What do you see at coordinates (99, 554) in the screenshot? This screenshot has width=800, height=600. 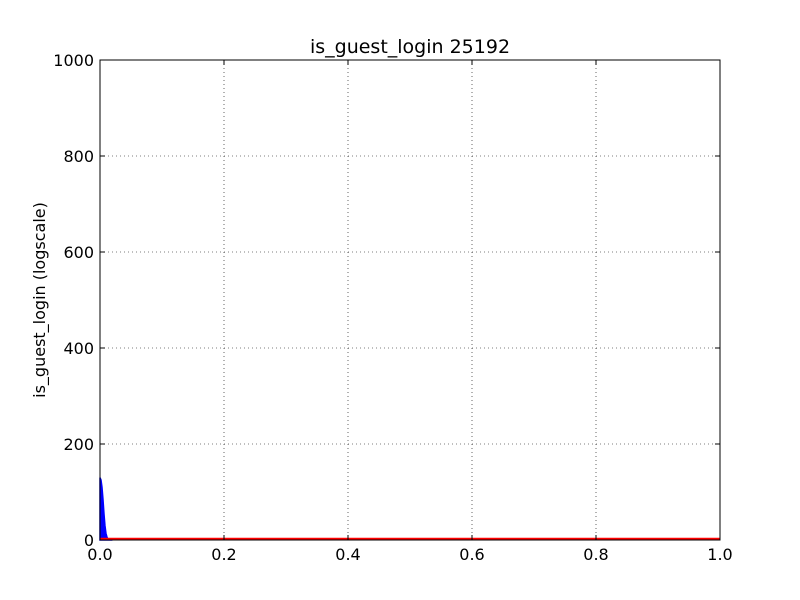 I see `x-tick-label: 0.0` at bounding box center [99, 554].